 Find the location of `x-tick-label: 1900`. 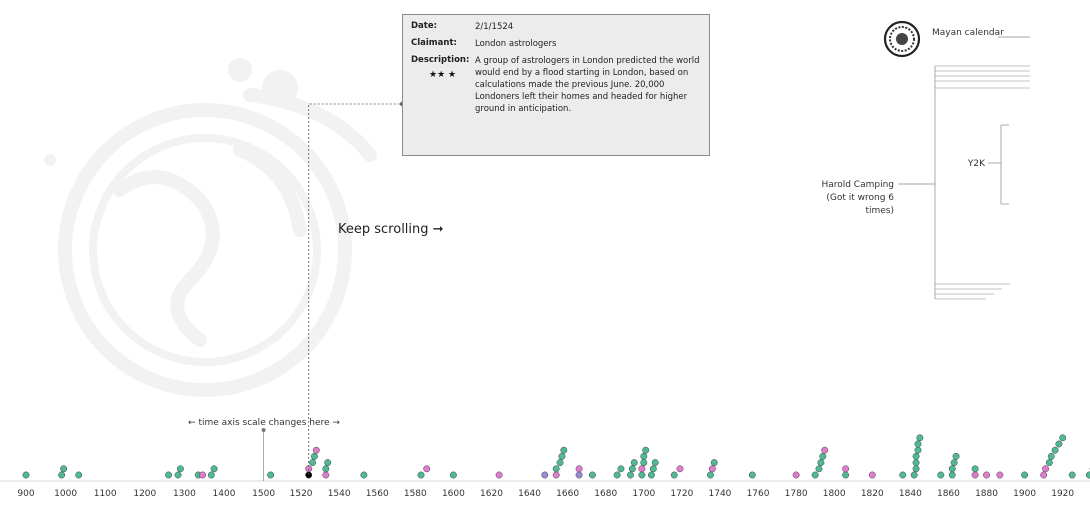

x-tick-label: 1900 is located at coordinates (1024, 494).